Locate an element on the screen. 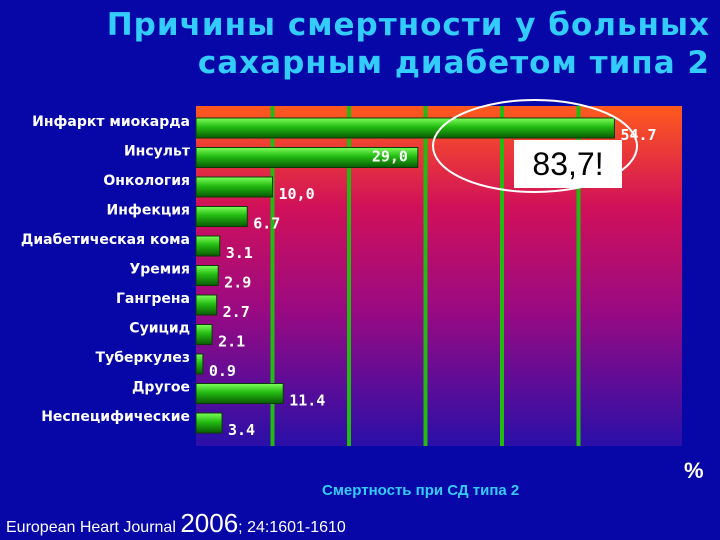 The width and height of the screenshot is (720, 540). unit-label: % is located at coordinates (694, 470).